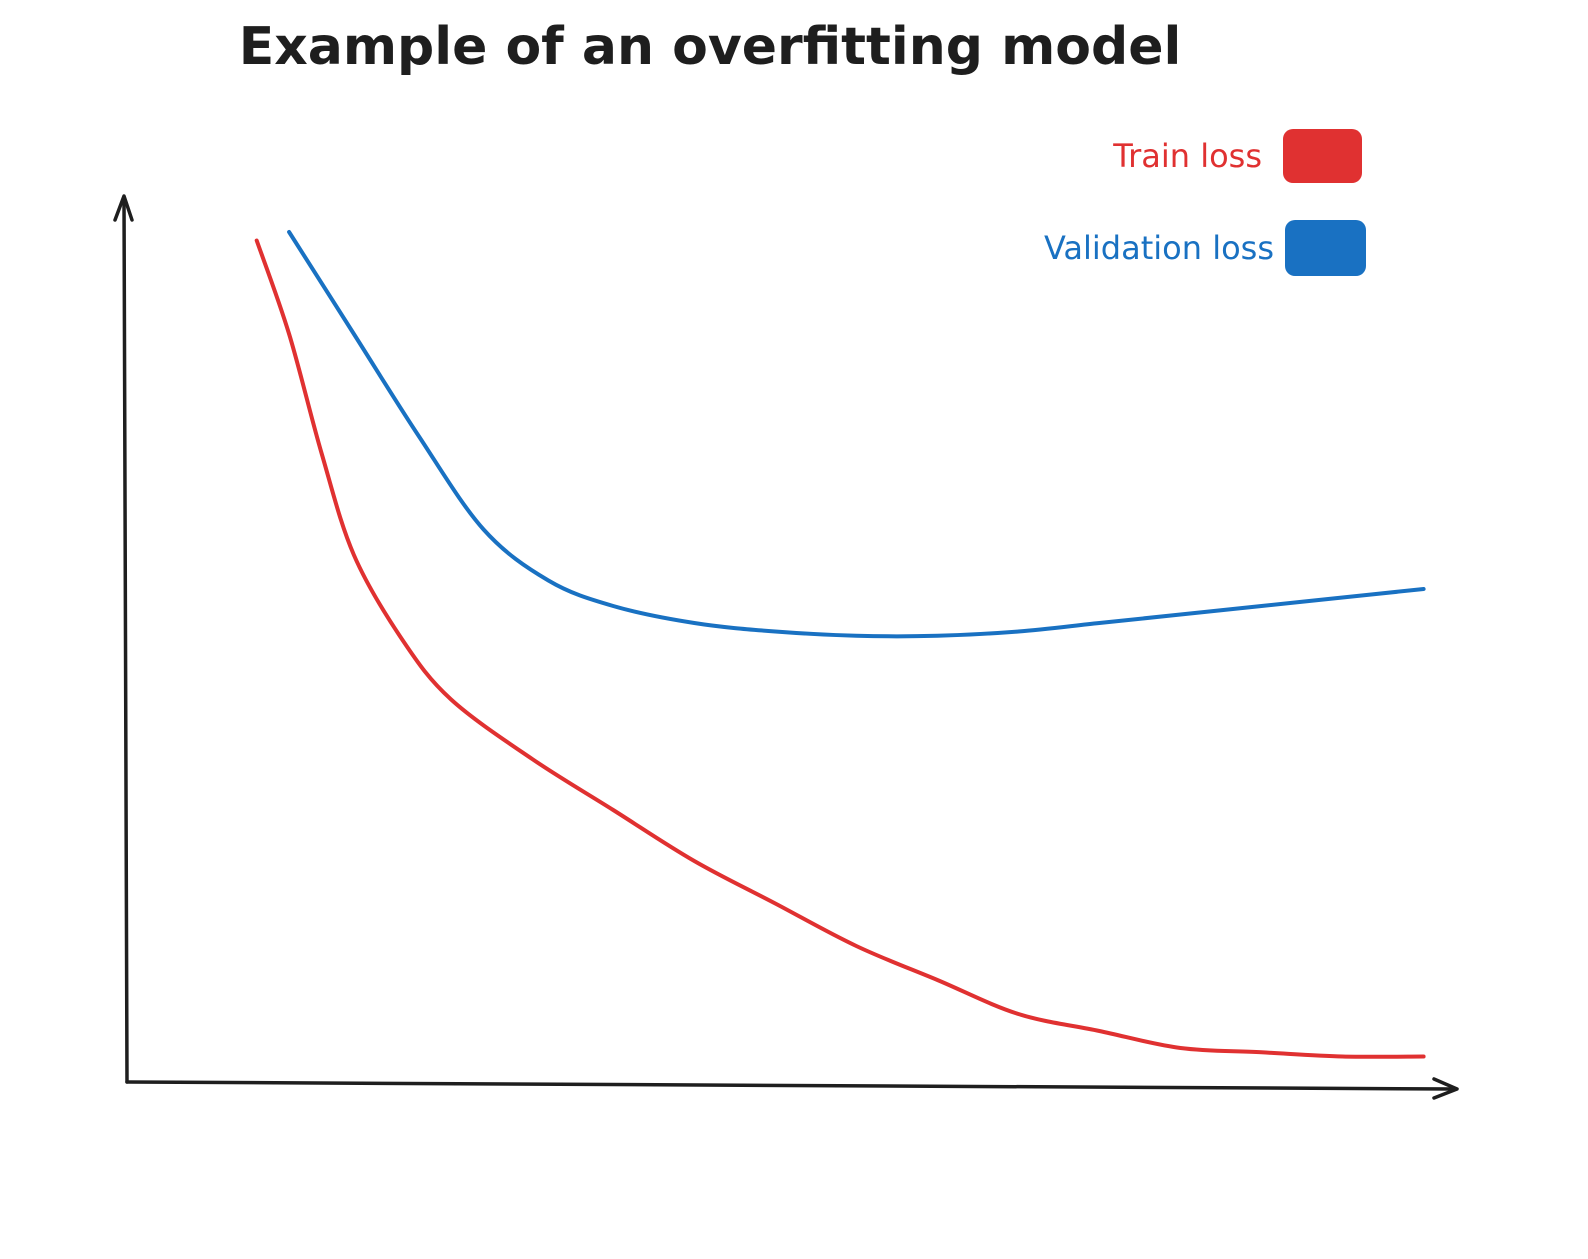 The height and width of the screenshot is (1259, 1588). I want to click on legend-swatch-validation-loss, so click(1325, 248).